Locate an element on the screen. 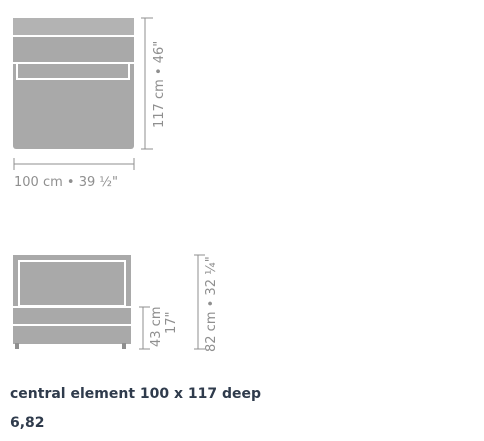  top-view: 117 cm • 46" 100 cm • 39 ½" is located at coordinates (90, 103).